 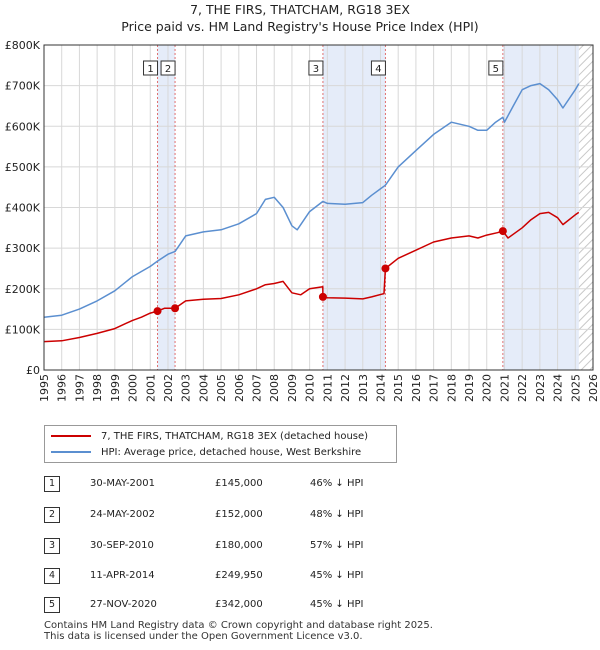 I want to click on x-tick-label: 2005, so click(x=221, y=388).